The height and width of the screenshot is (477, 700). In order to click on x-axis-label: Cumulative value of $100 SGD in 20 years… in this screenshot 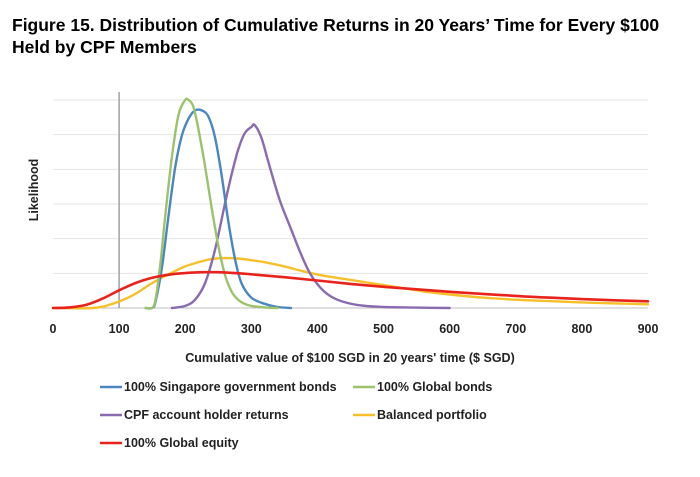, I will do `click(350, 358)`.